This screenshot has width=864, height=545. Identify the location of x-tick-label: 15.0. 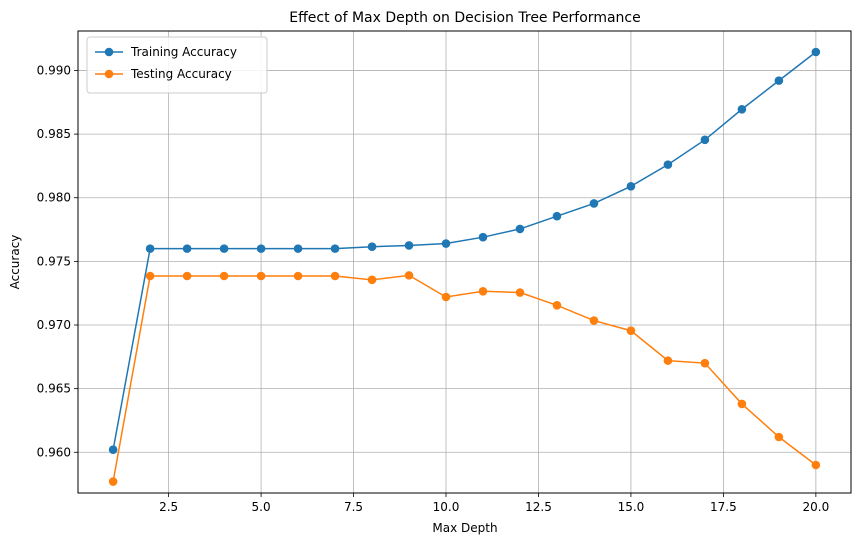
(631, 507).